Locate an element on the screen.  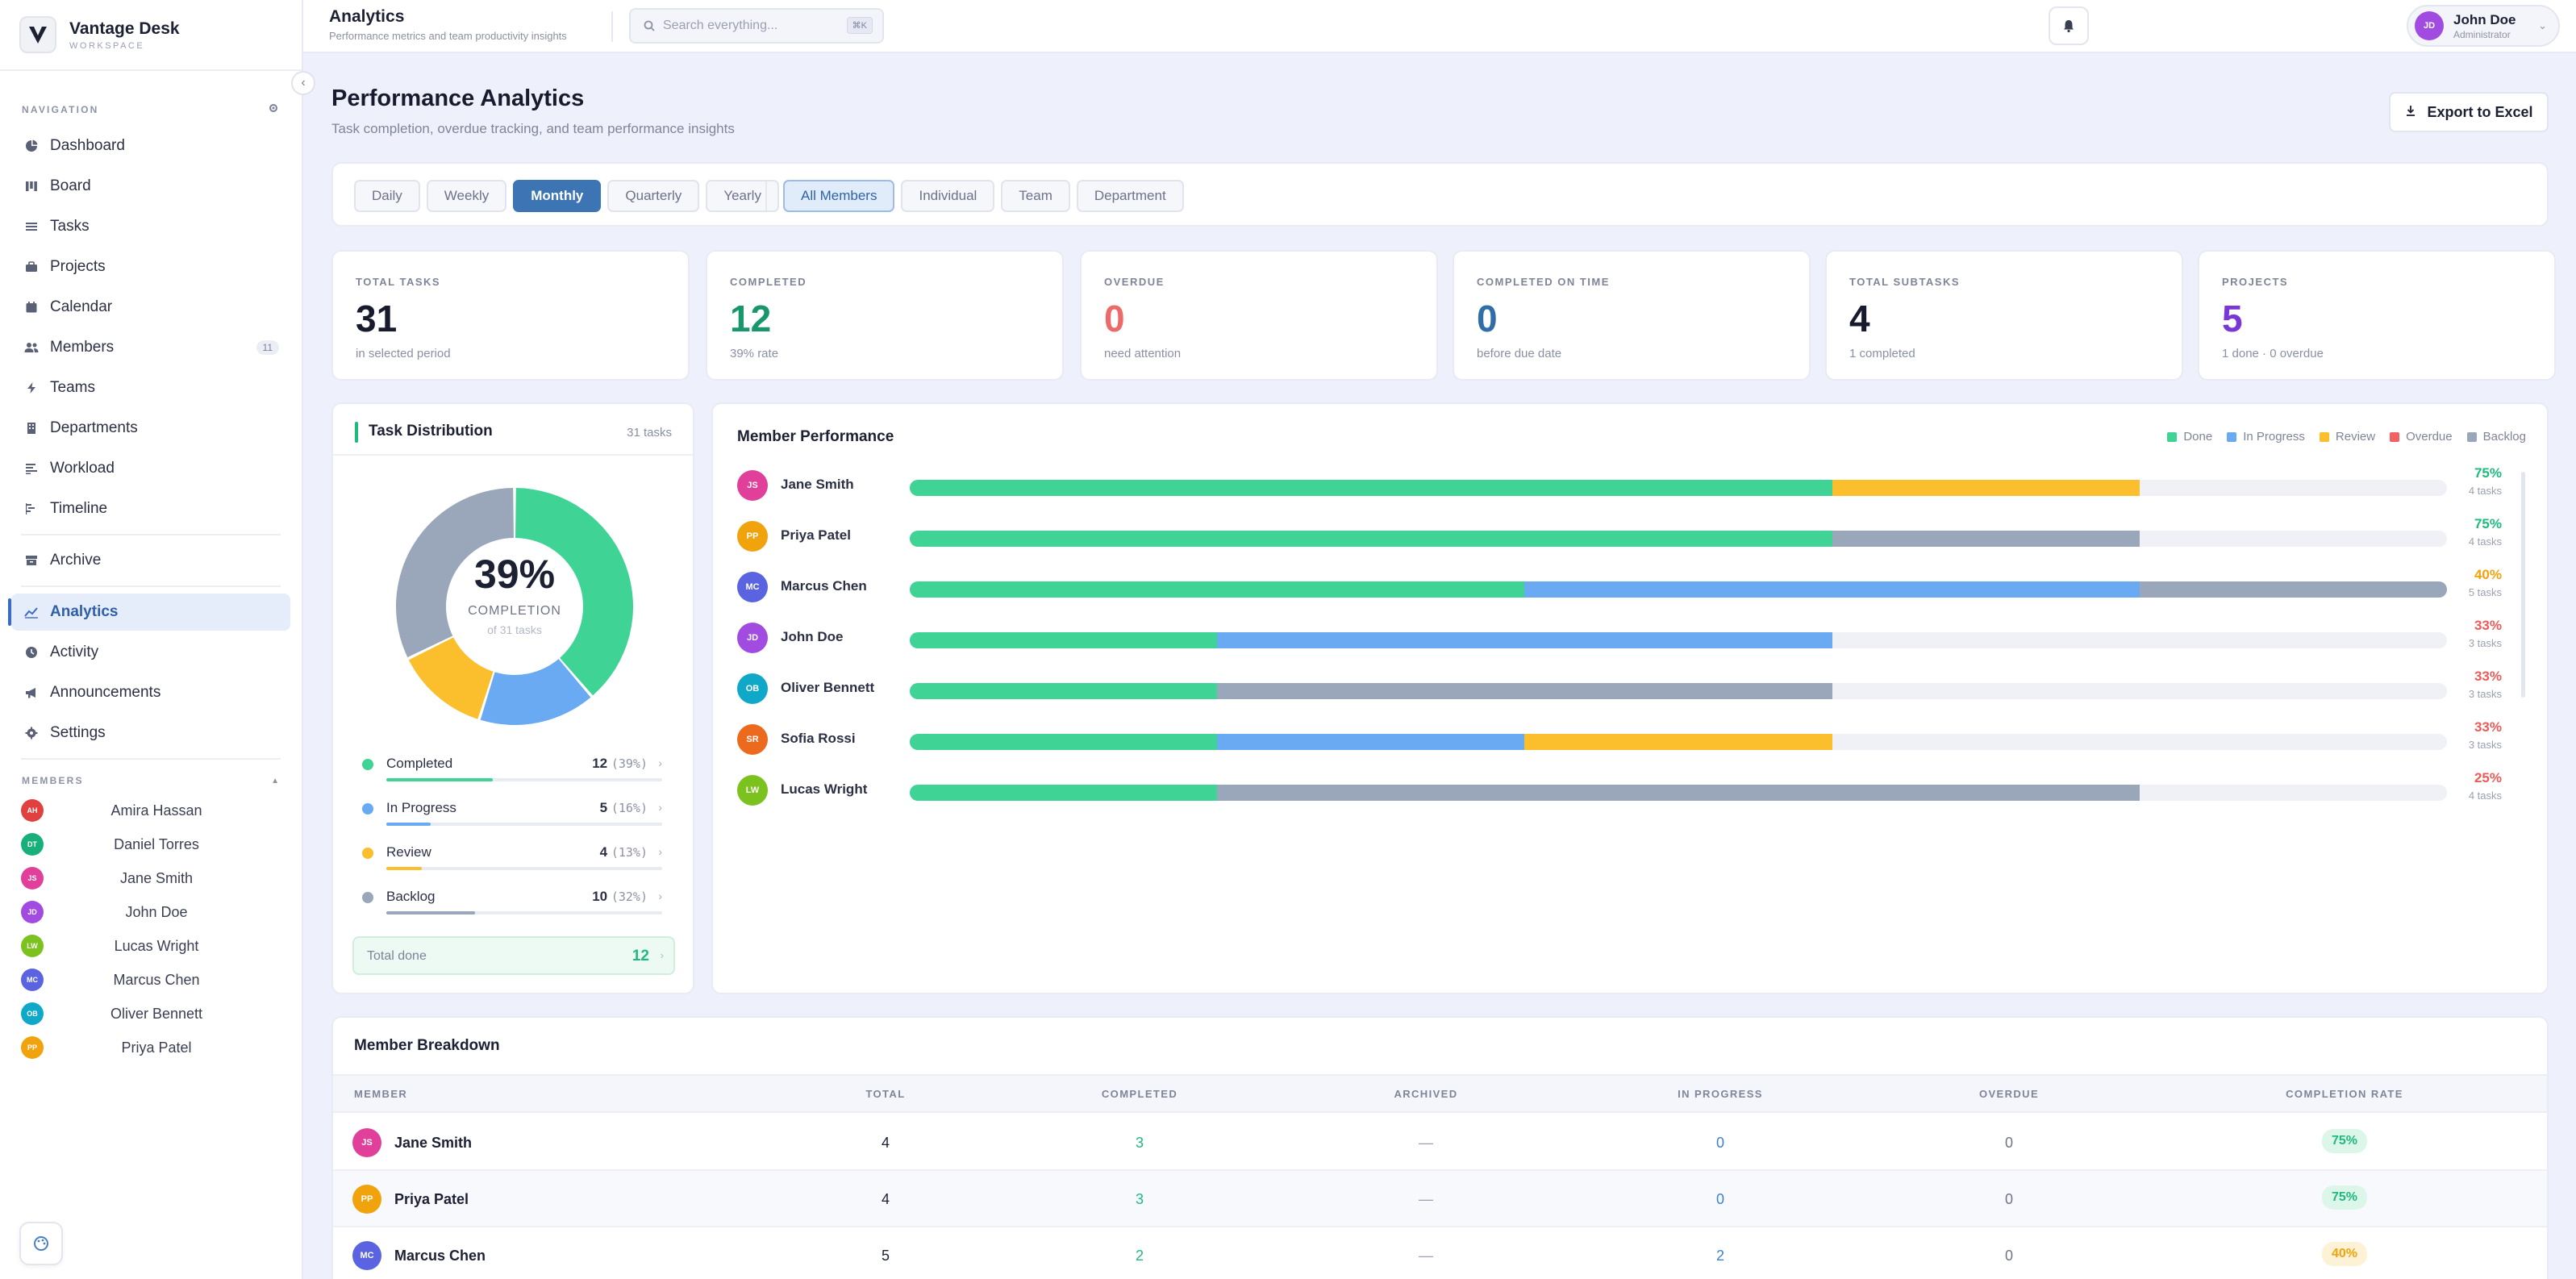
sidebar-item-projects: Projects is located at coordinates (150, 266).